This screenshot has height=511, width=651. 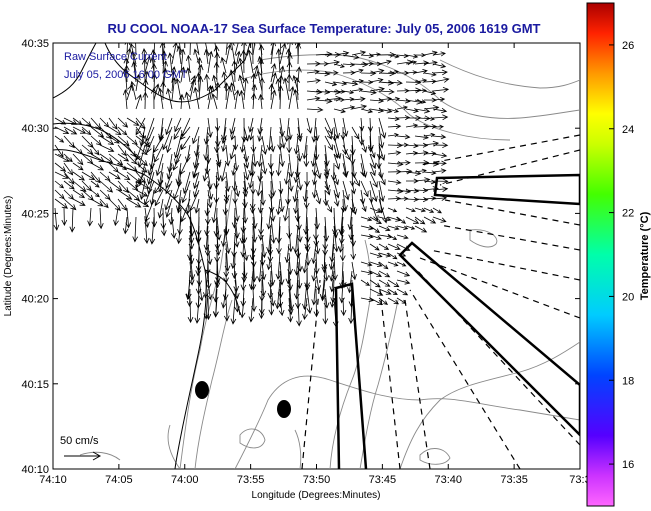 I want to click on legend-line-2: July 05, 2006 16:00 GMT, so click(x=126, y=75).